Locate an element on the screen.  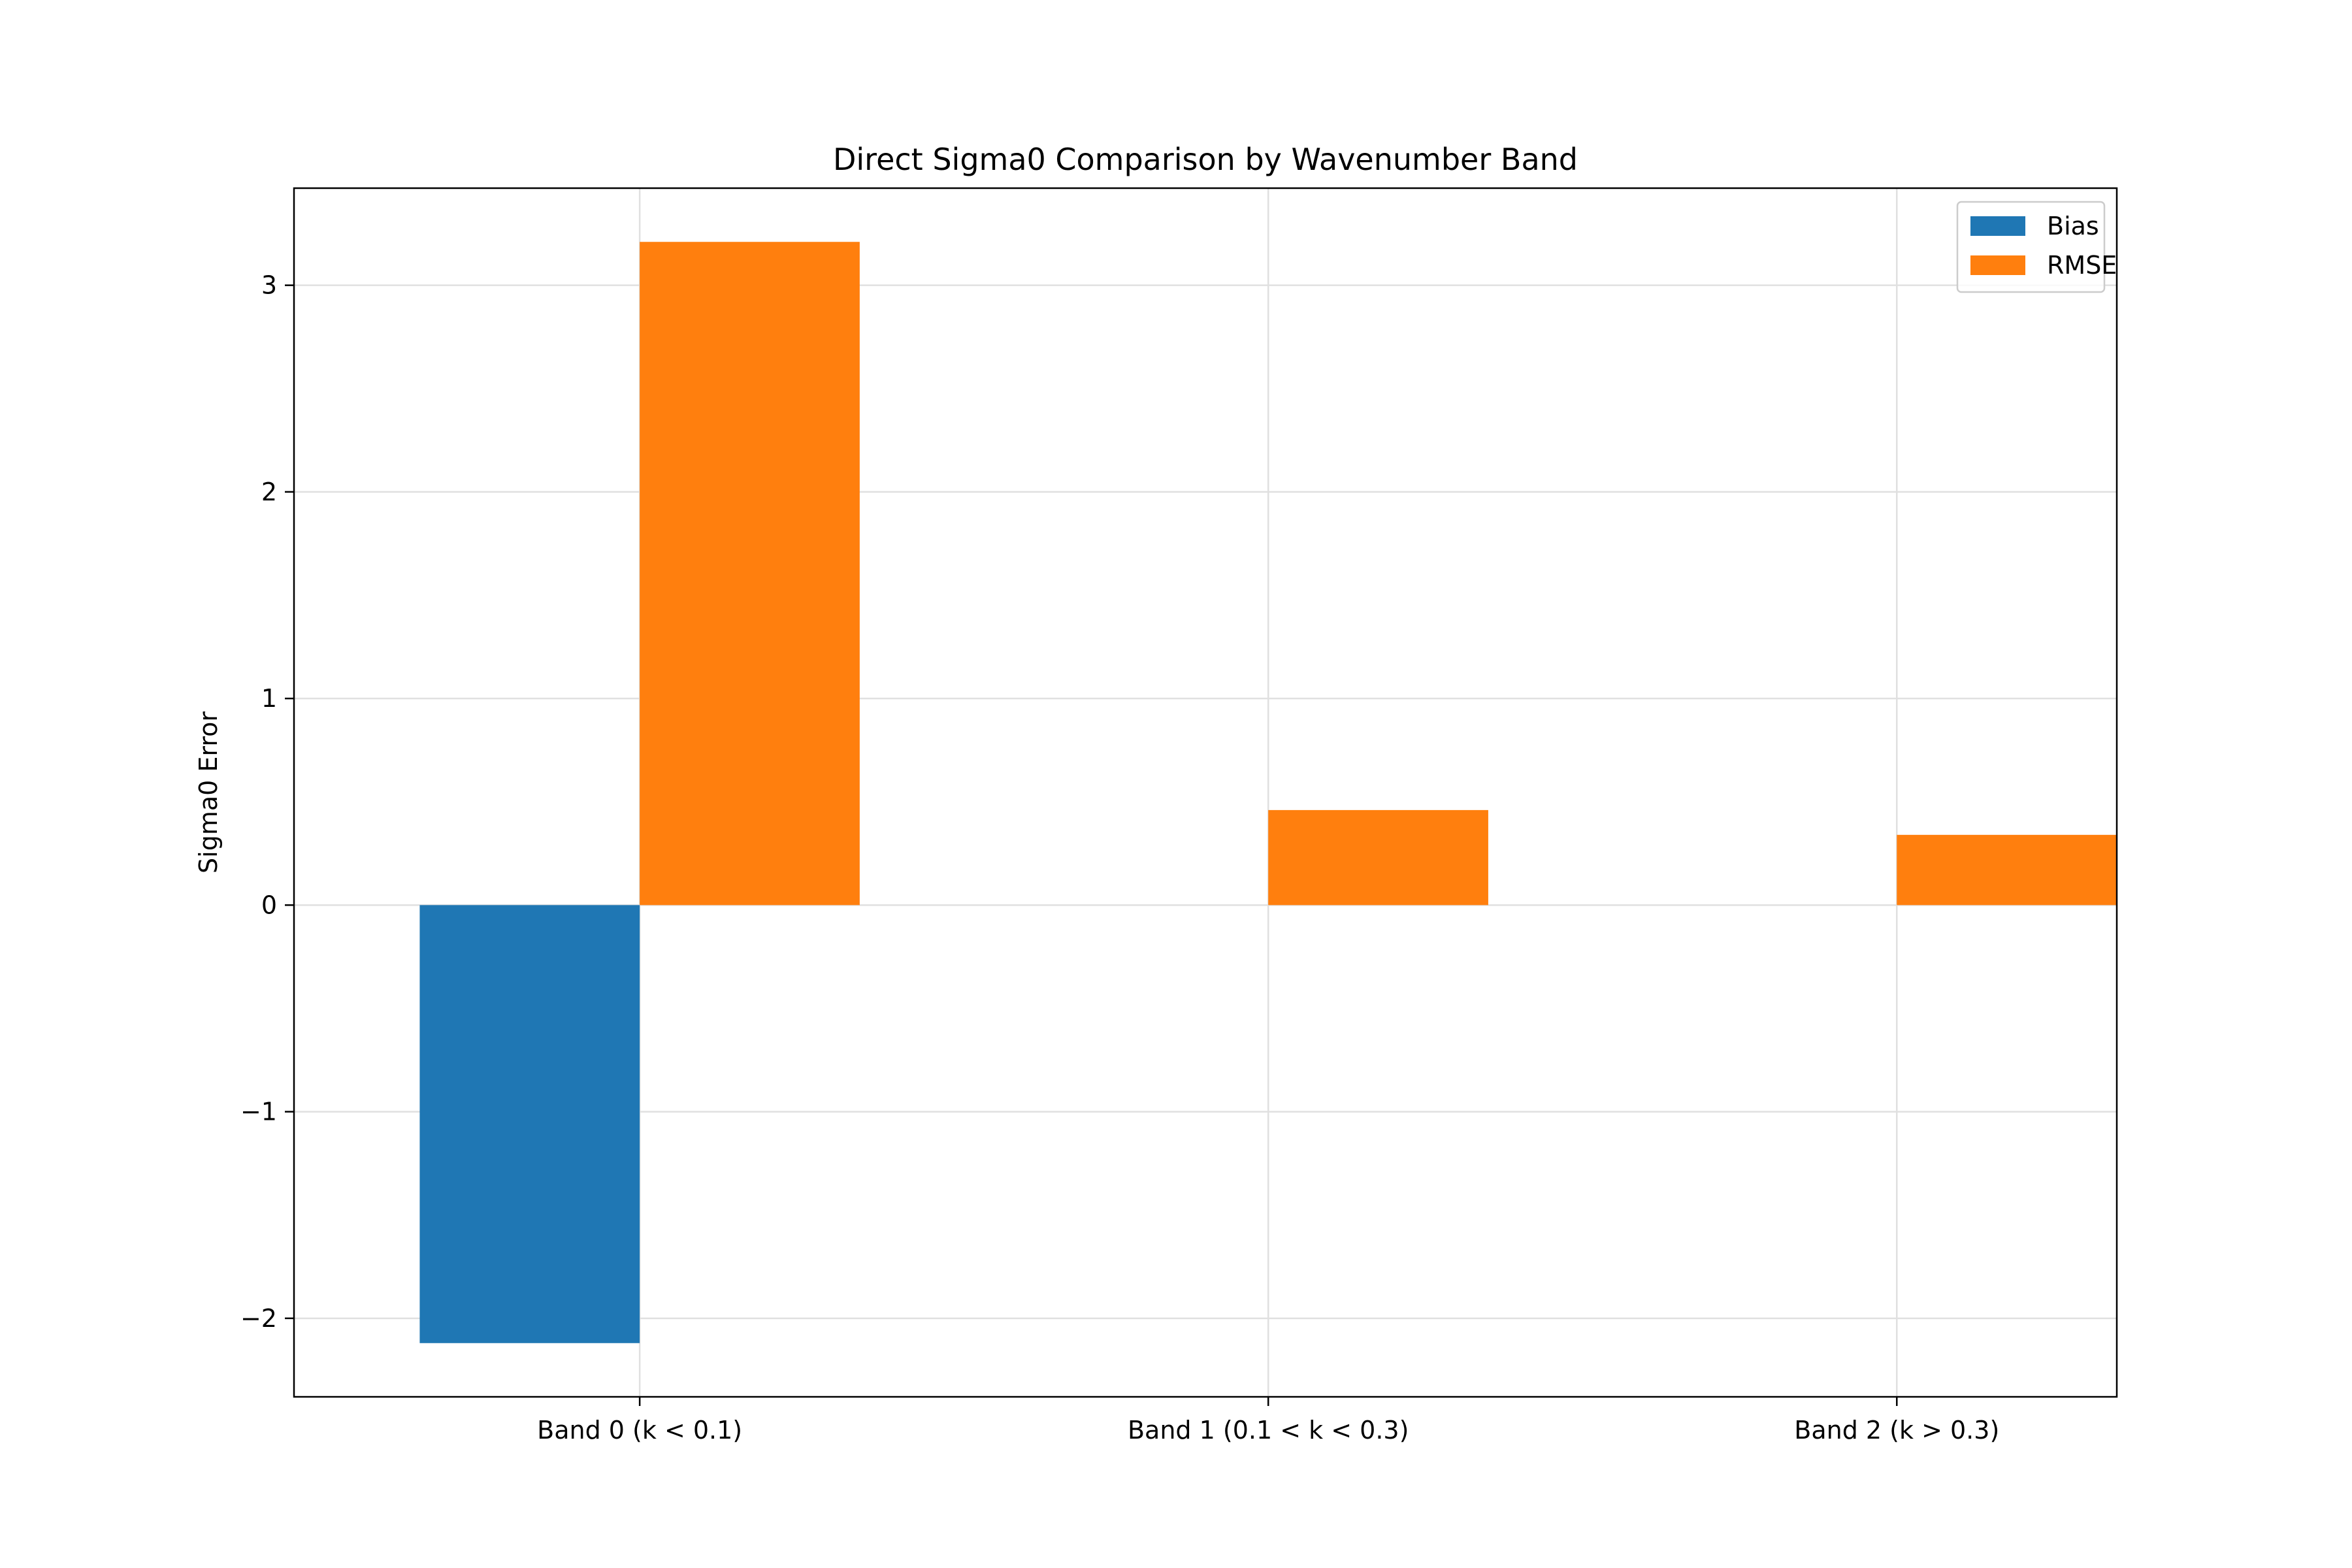
x-tick-label-1: Band 1 (0.1 < k < 0.3) is located at coordinates (1268, 1430).